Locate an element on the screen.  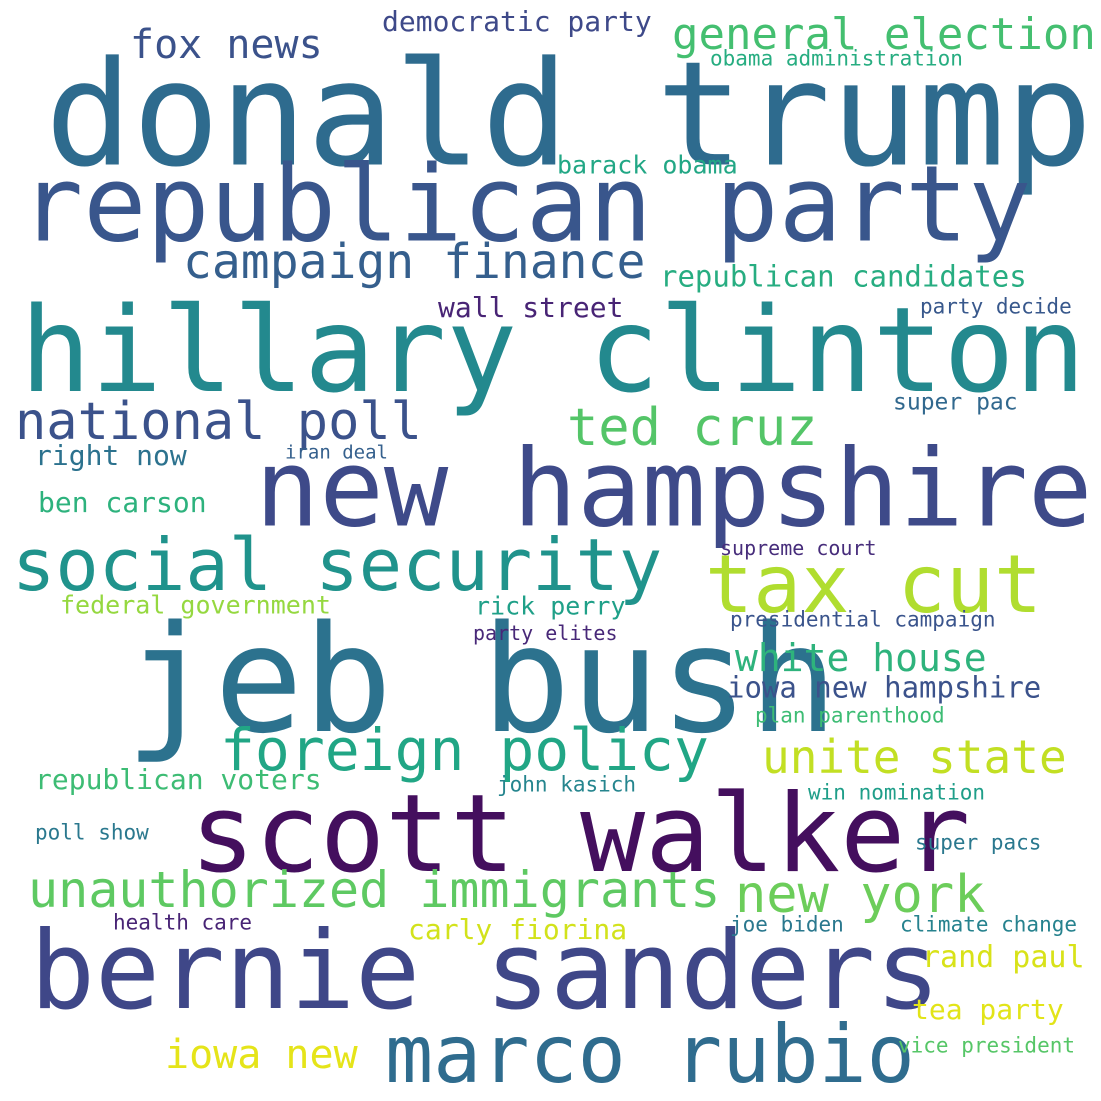
cloud-word: social security is located at coordinates (337, 565).